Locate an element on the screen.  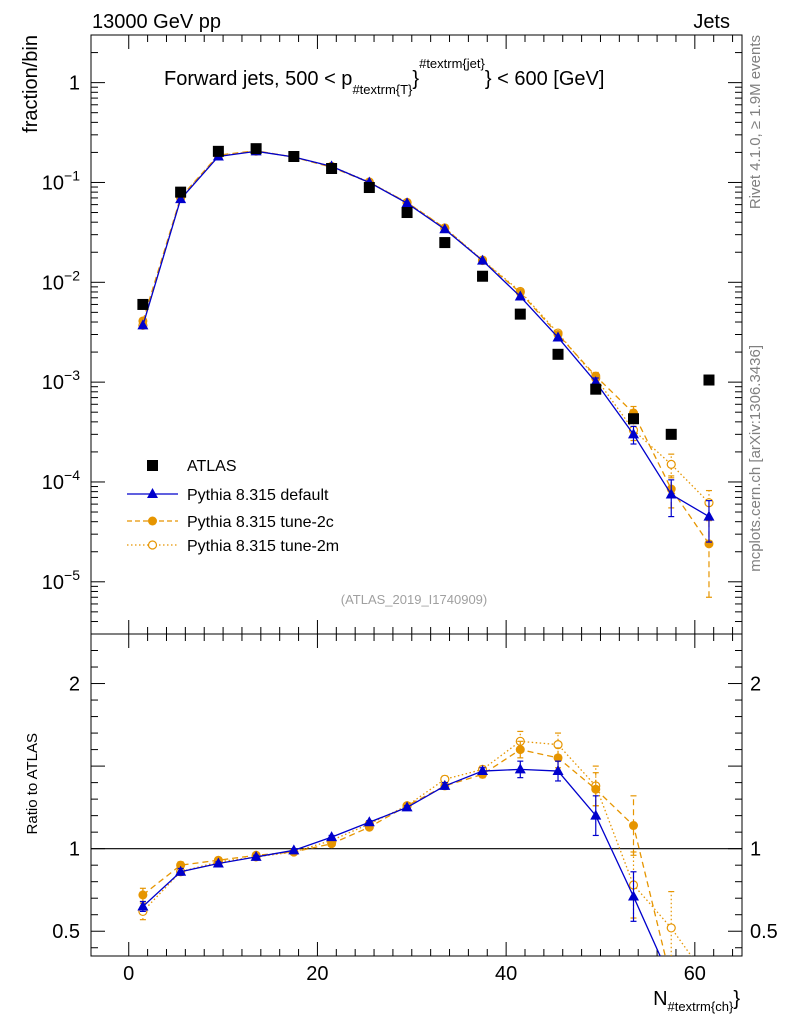
main-ytick-label: 10⁻² is located at coordinates (61, 280).